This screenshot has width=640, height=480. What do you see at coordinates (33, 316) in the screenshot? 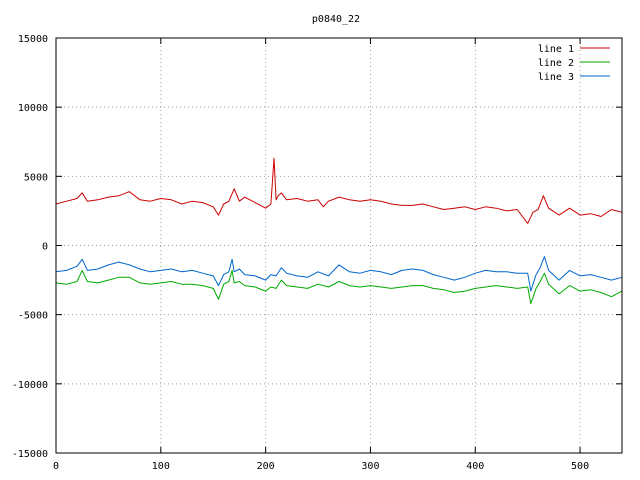
I see `y-tick-label: -5000` at bounding box center [33, 316].